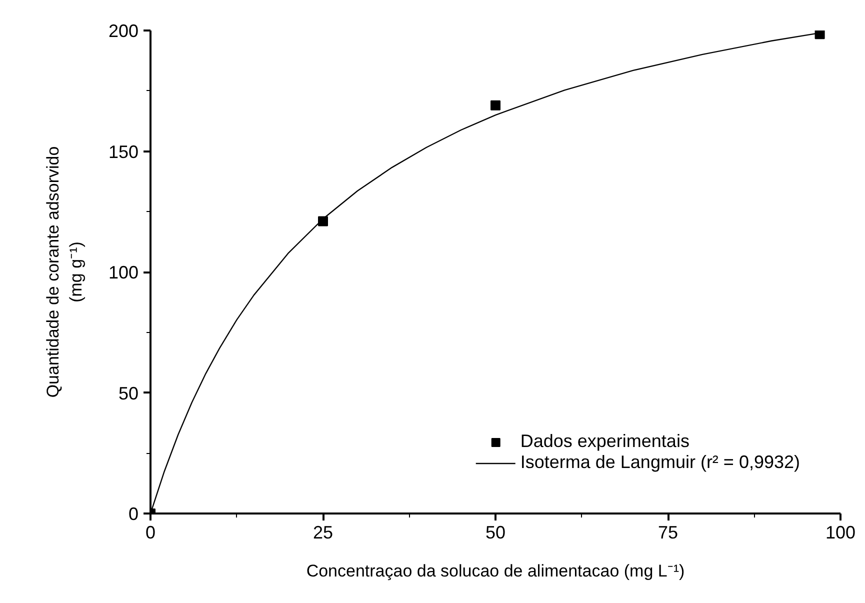 This screenshot has width=865, height=603. Describe the element at coordinates (123, 152) in the screenshot. I see `y-tick-label: 150` at that location.